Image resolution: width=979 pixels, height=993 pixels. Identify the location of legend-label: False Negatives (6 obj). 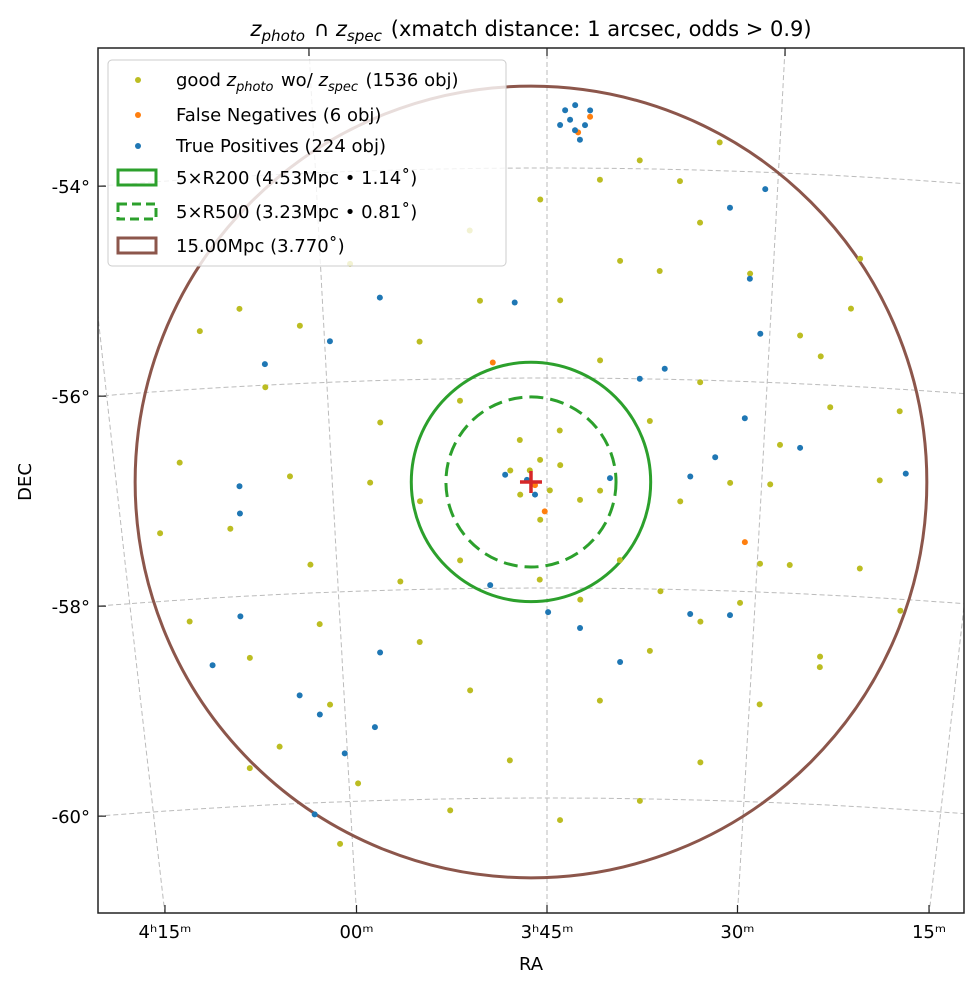
(278, 115).